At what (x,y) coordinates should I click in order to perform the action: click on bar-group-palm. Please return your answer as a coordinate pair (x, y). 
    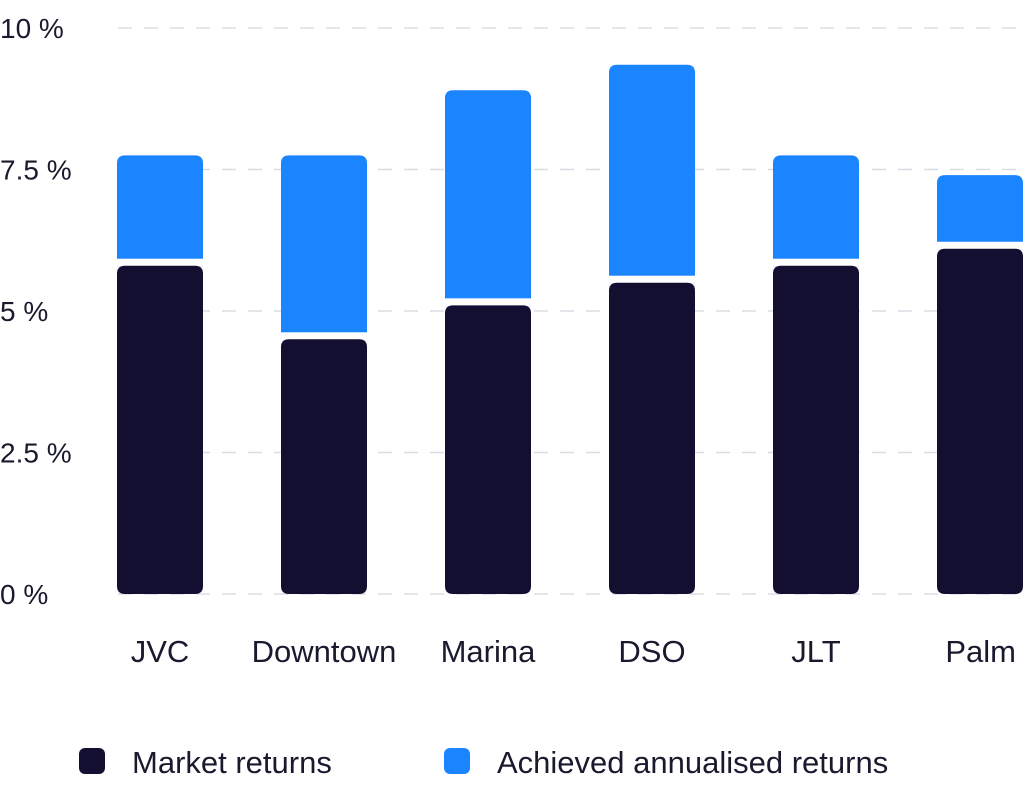
    Looking at the image, I should click on (980, 385).